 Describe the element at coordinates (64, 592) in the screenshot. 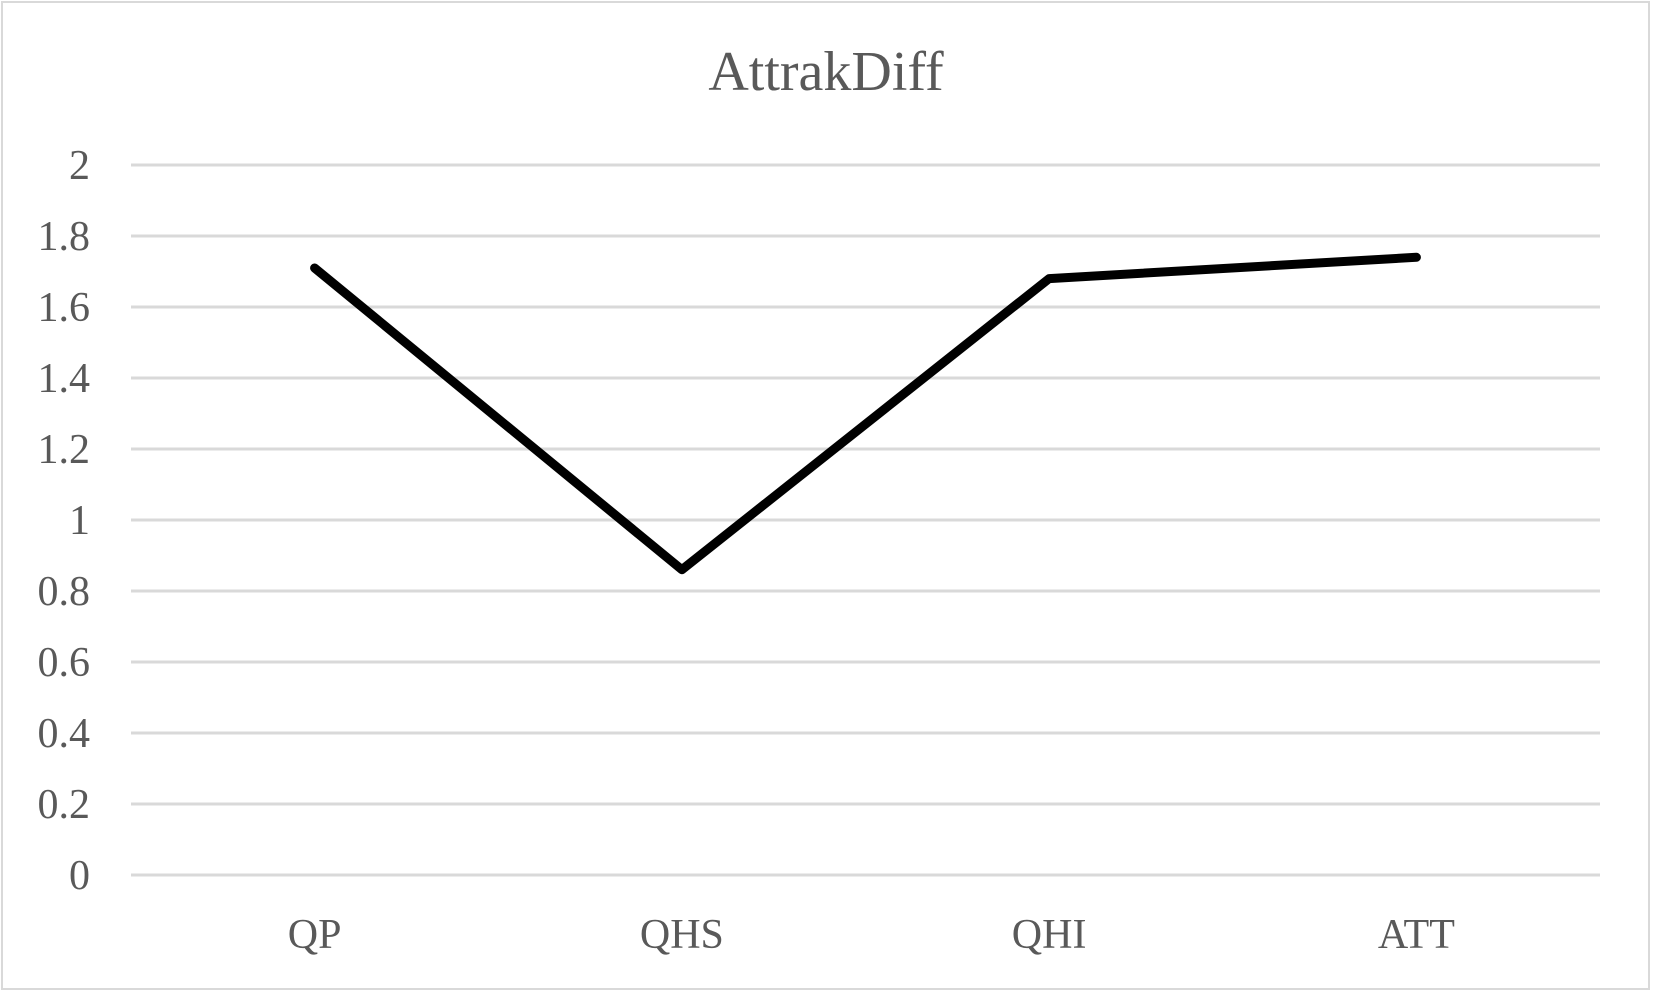

I see `y-tick-label: 0.8` at that location.